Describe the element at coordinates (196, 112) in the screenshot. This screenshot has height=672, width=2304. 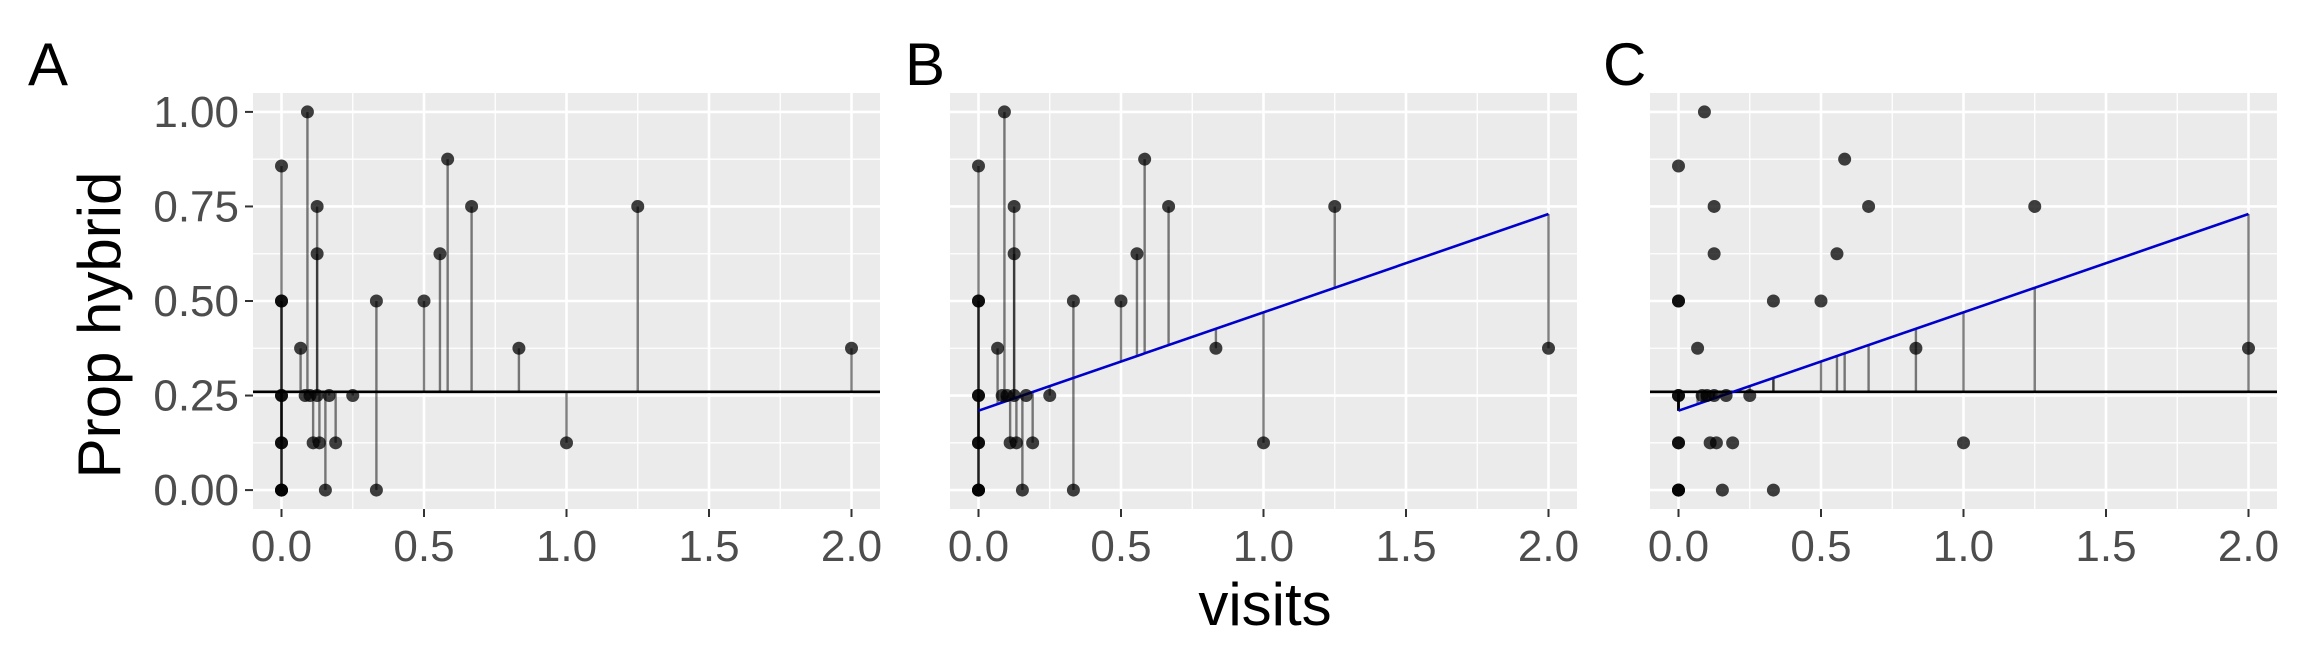
I see `y-tick-label: 1.00` at that location.